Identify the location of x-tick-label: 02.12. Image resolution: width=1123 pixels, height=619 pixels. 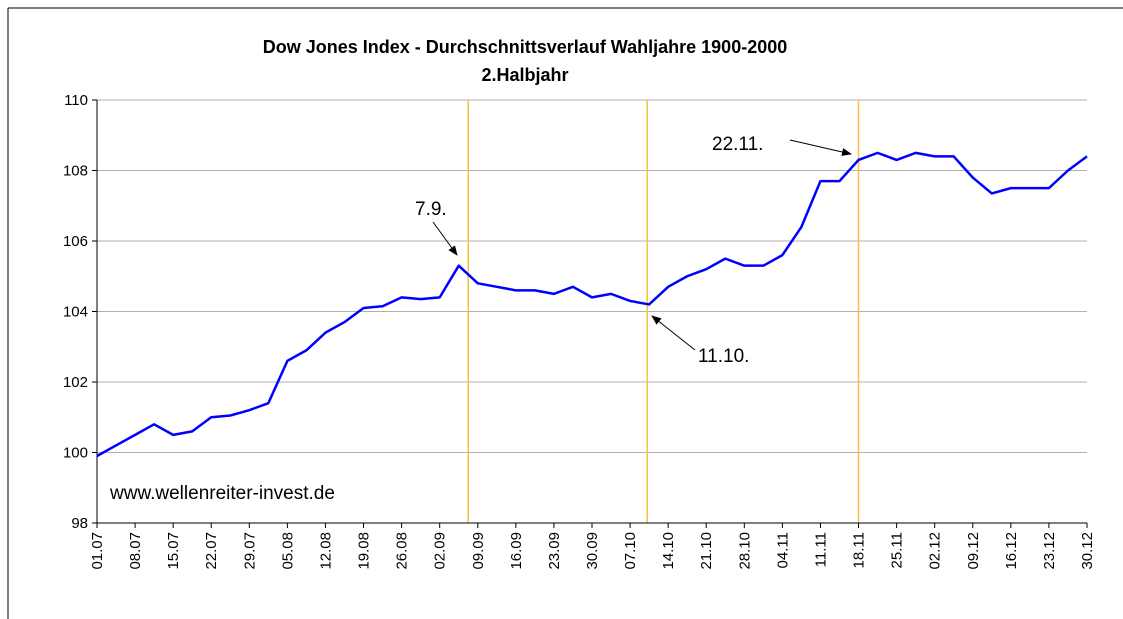
(935, 551).